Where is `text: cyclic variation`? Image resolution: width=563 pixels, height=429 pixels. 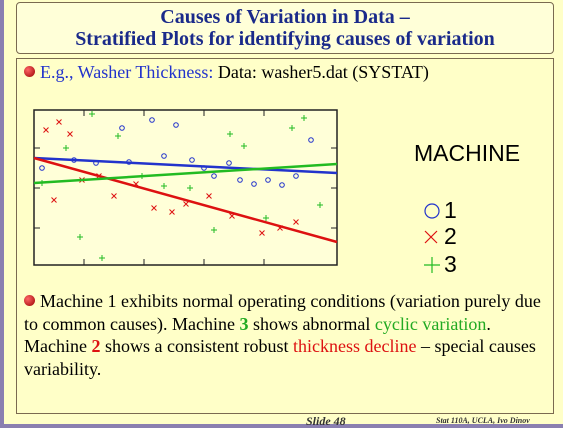 text: cyclic variation is located at coordinates (430, 323).